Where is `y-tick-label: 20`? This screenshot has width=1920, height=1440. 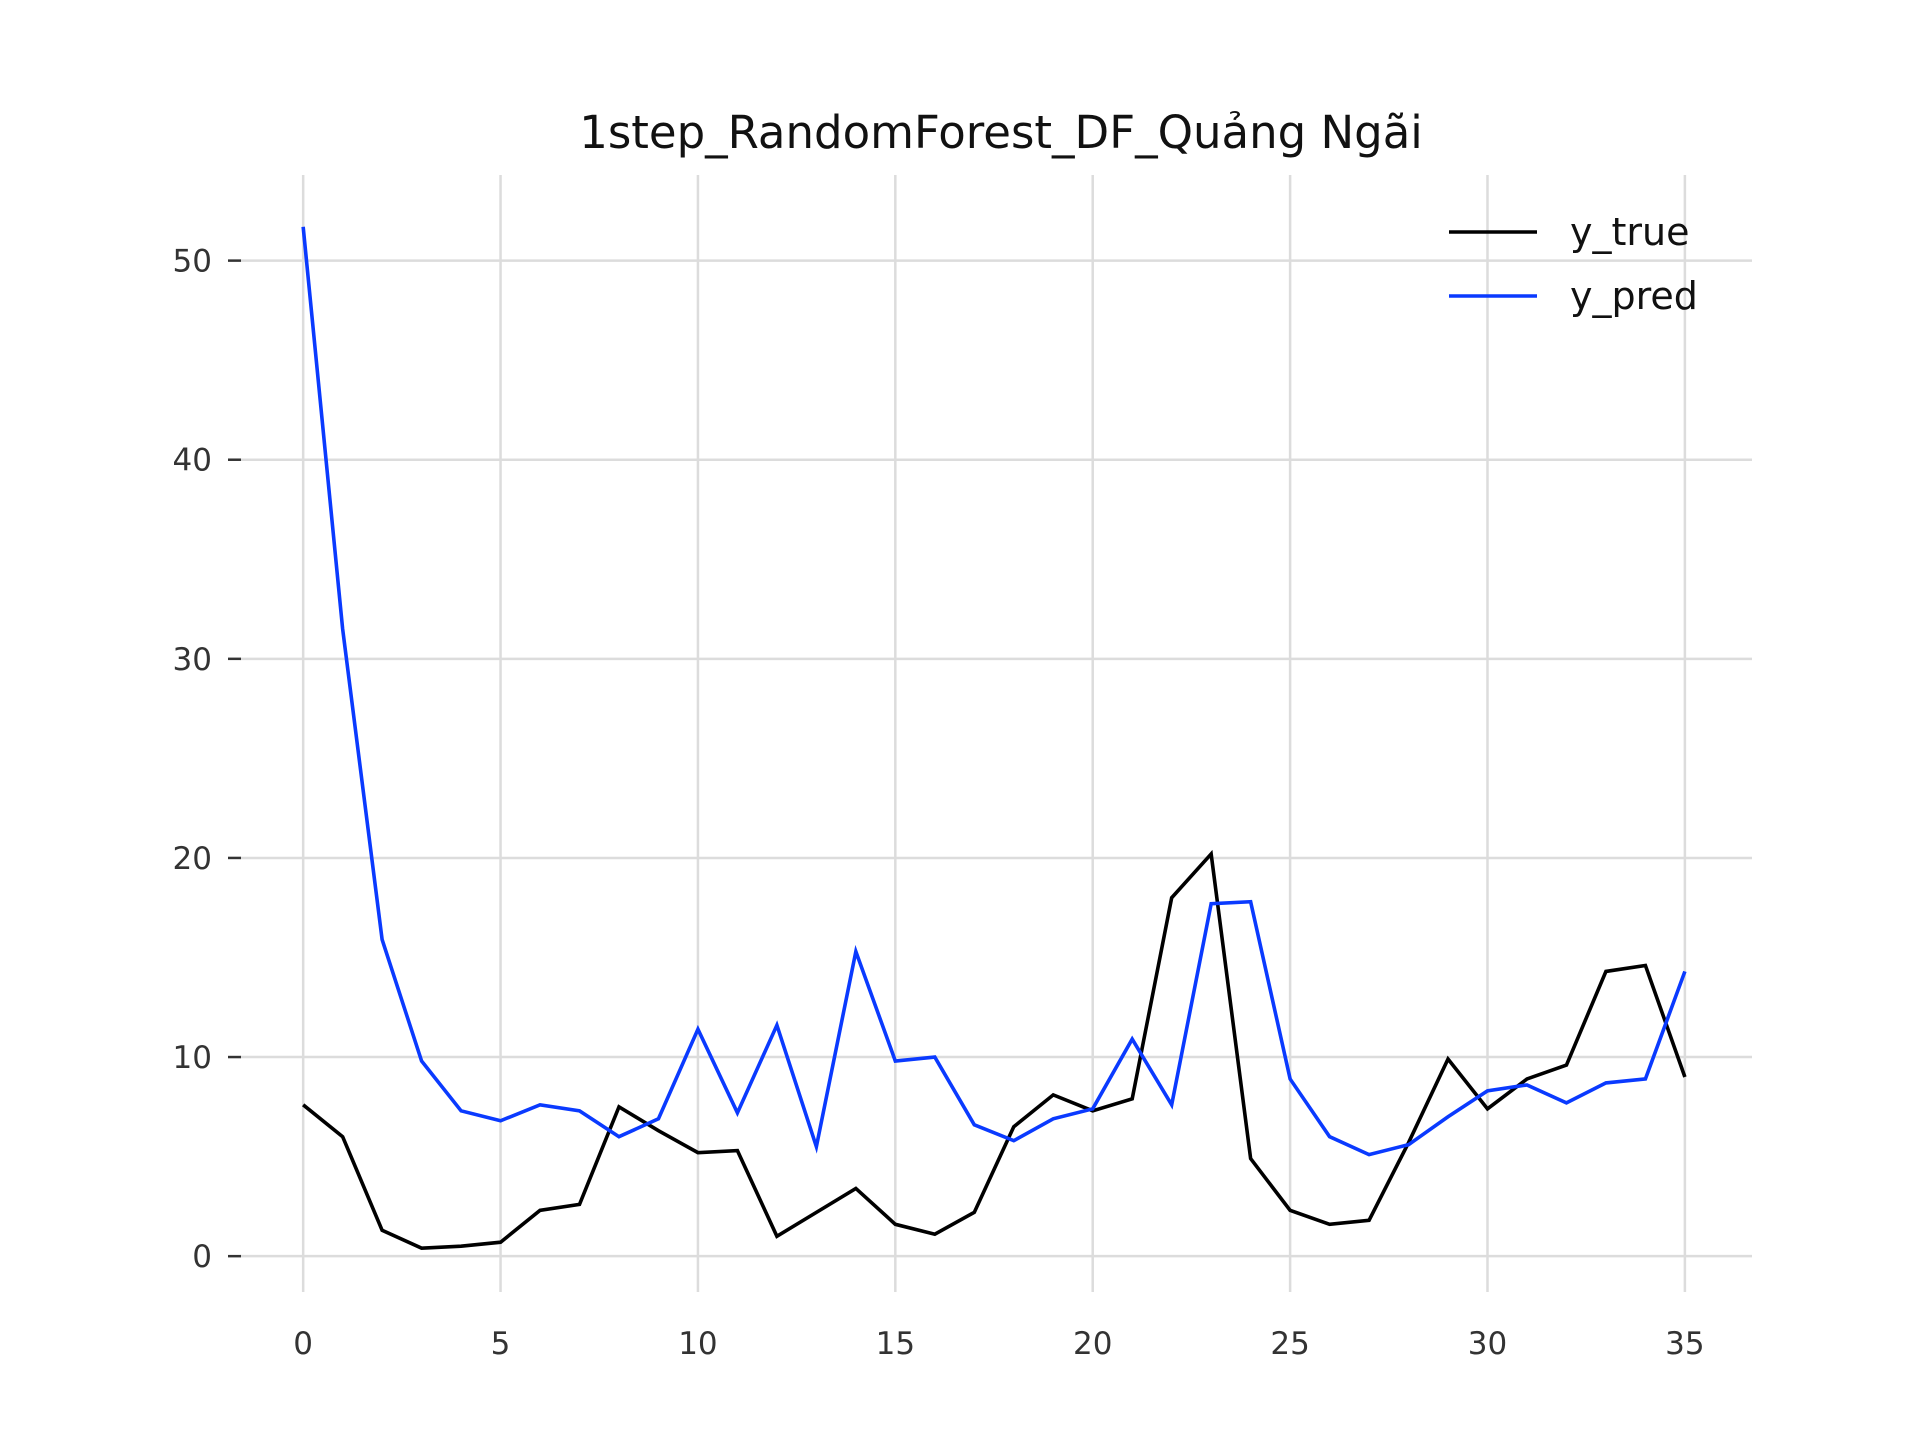 y-tick-label: 20 is located at coordinates (192, 859).